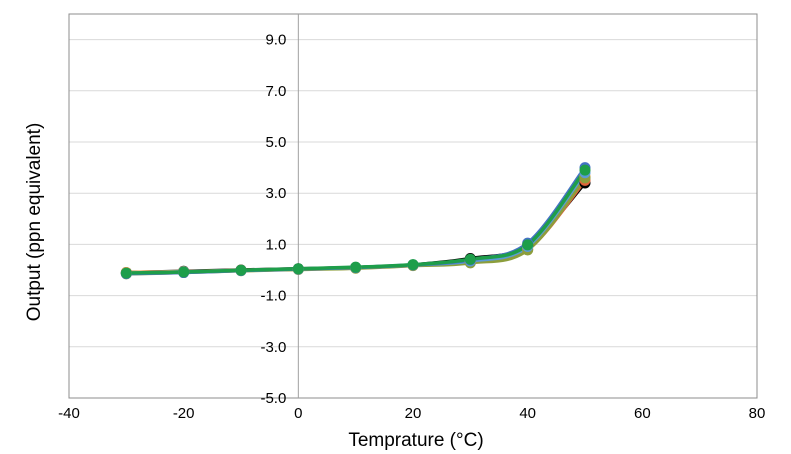 This screenshot has width=791, height=454. I want to click on x-tick-label: -40, so click(69, 413).